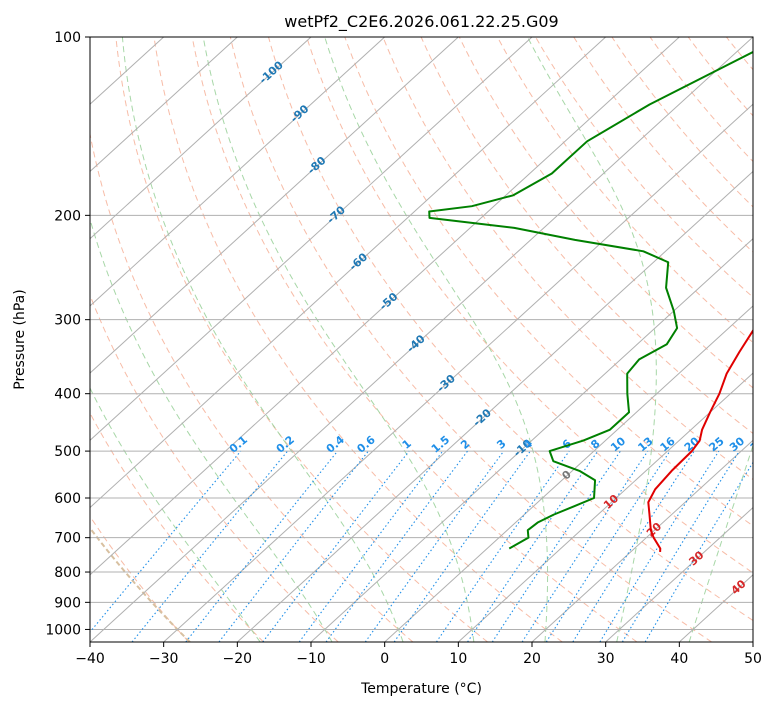 This screenshot has width=775, height=708. I want to click on x-tick-label: 20, so click(532, 659).